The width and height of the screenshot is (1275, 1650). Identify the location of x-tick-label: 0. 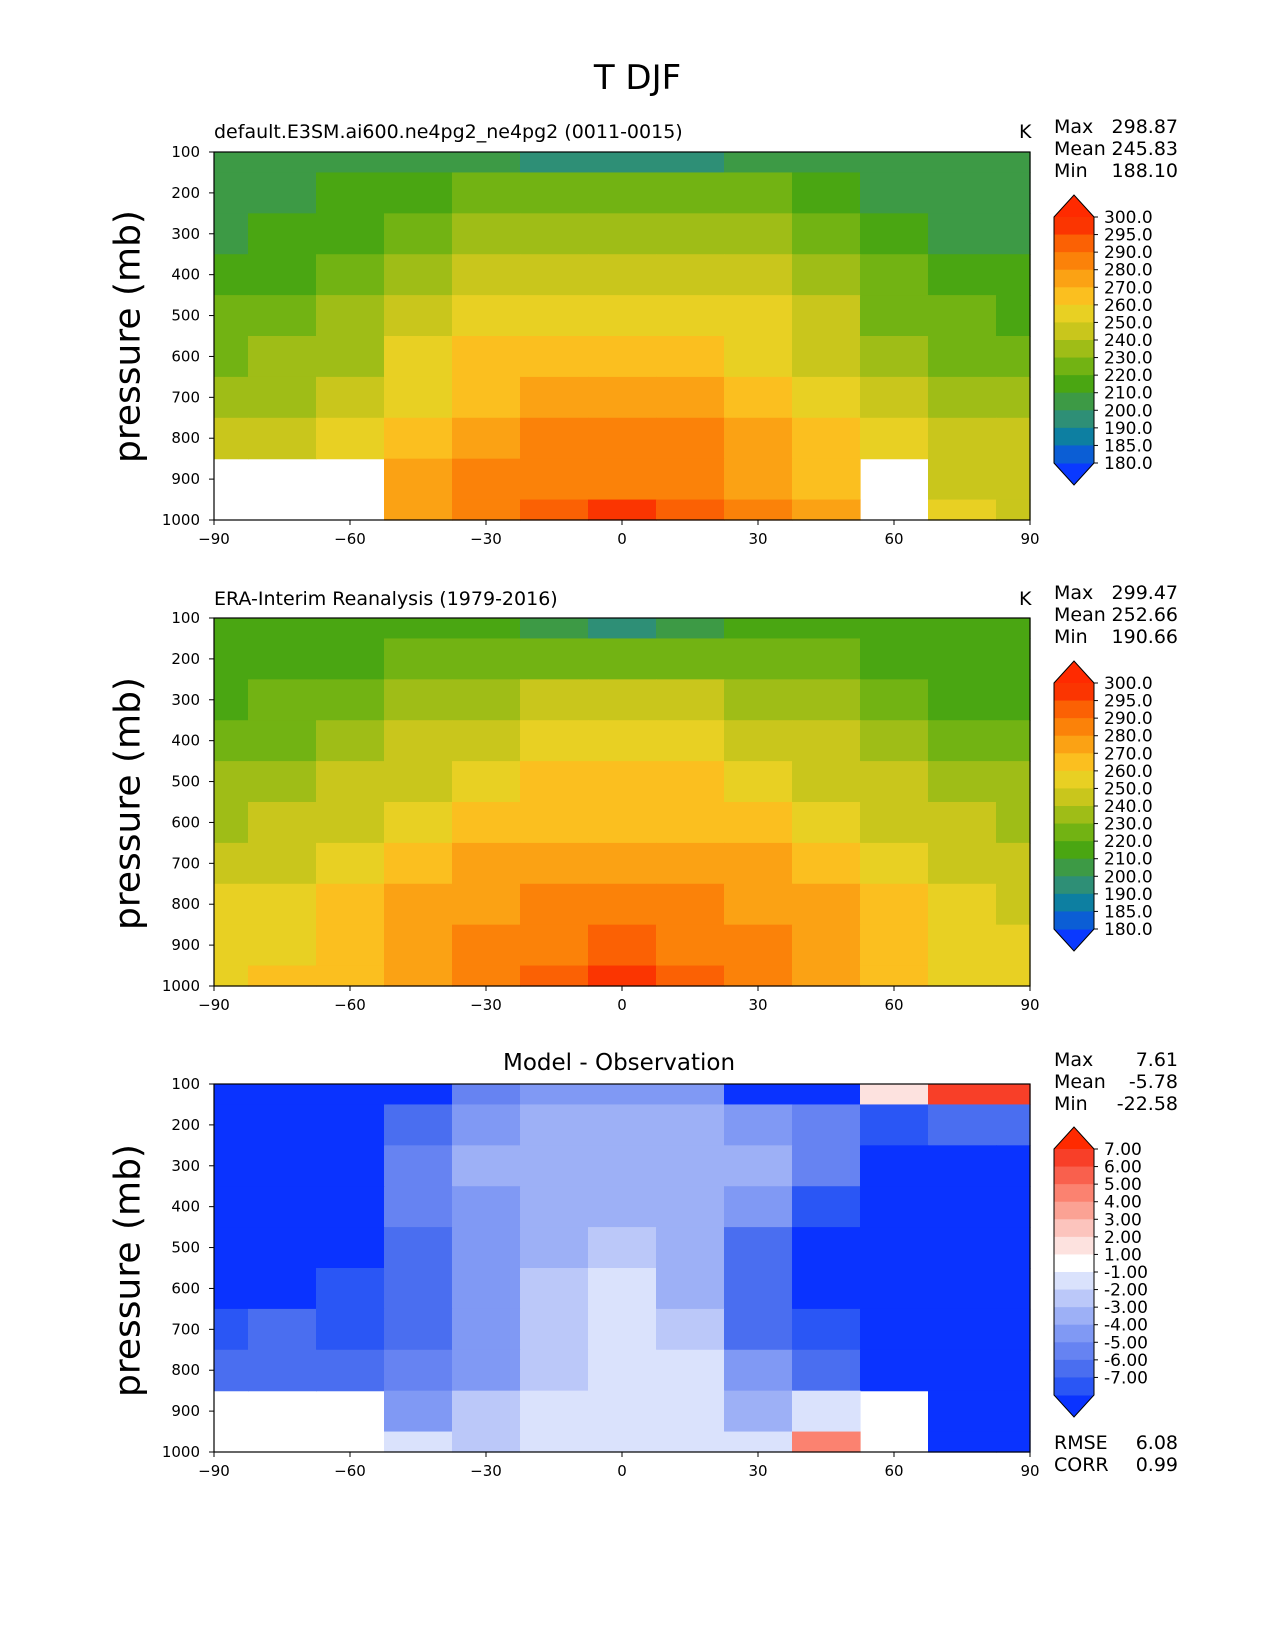
(622, 1005).